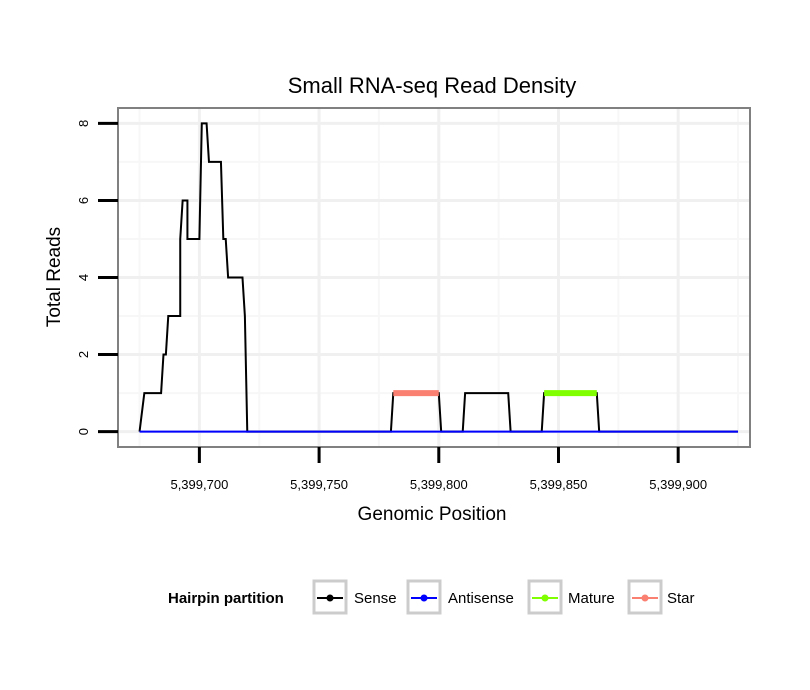 Image resolution: width=810 pixels, height=690 pixels. I want to click on x-tick-label: 5,399,800, so click(439, 484).